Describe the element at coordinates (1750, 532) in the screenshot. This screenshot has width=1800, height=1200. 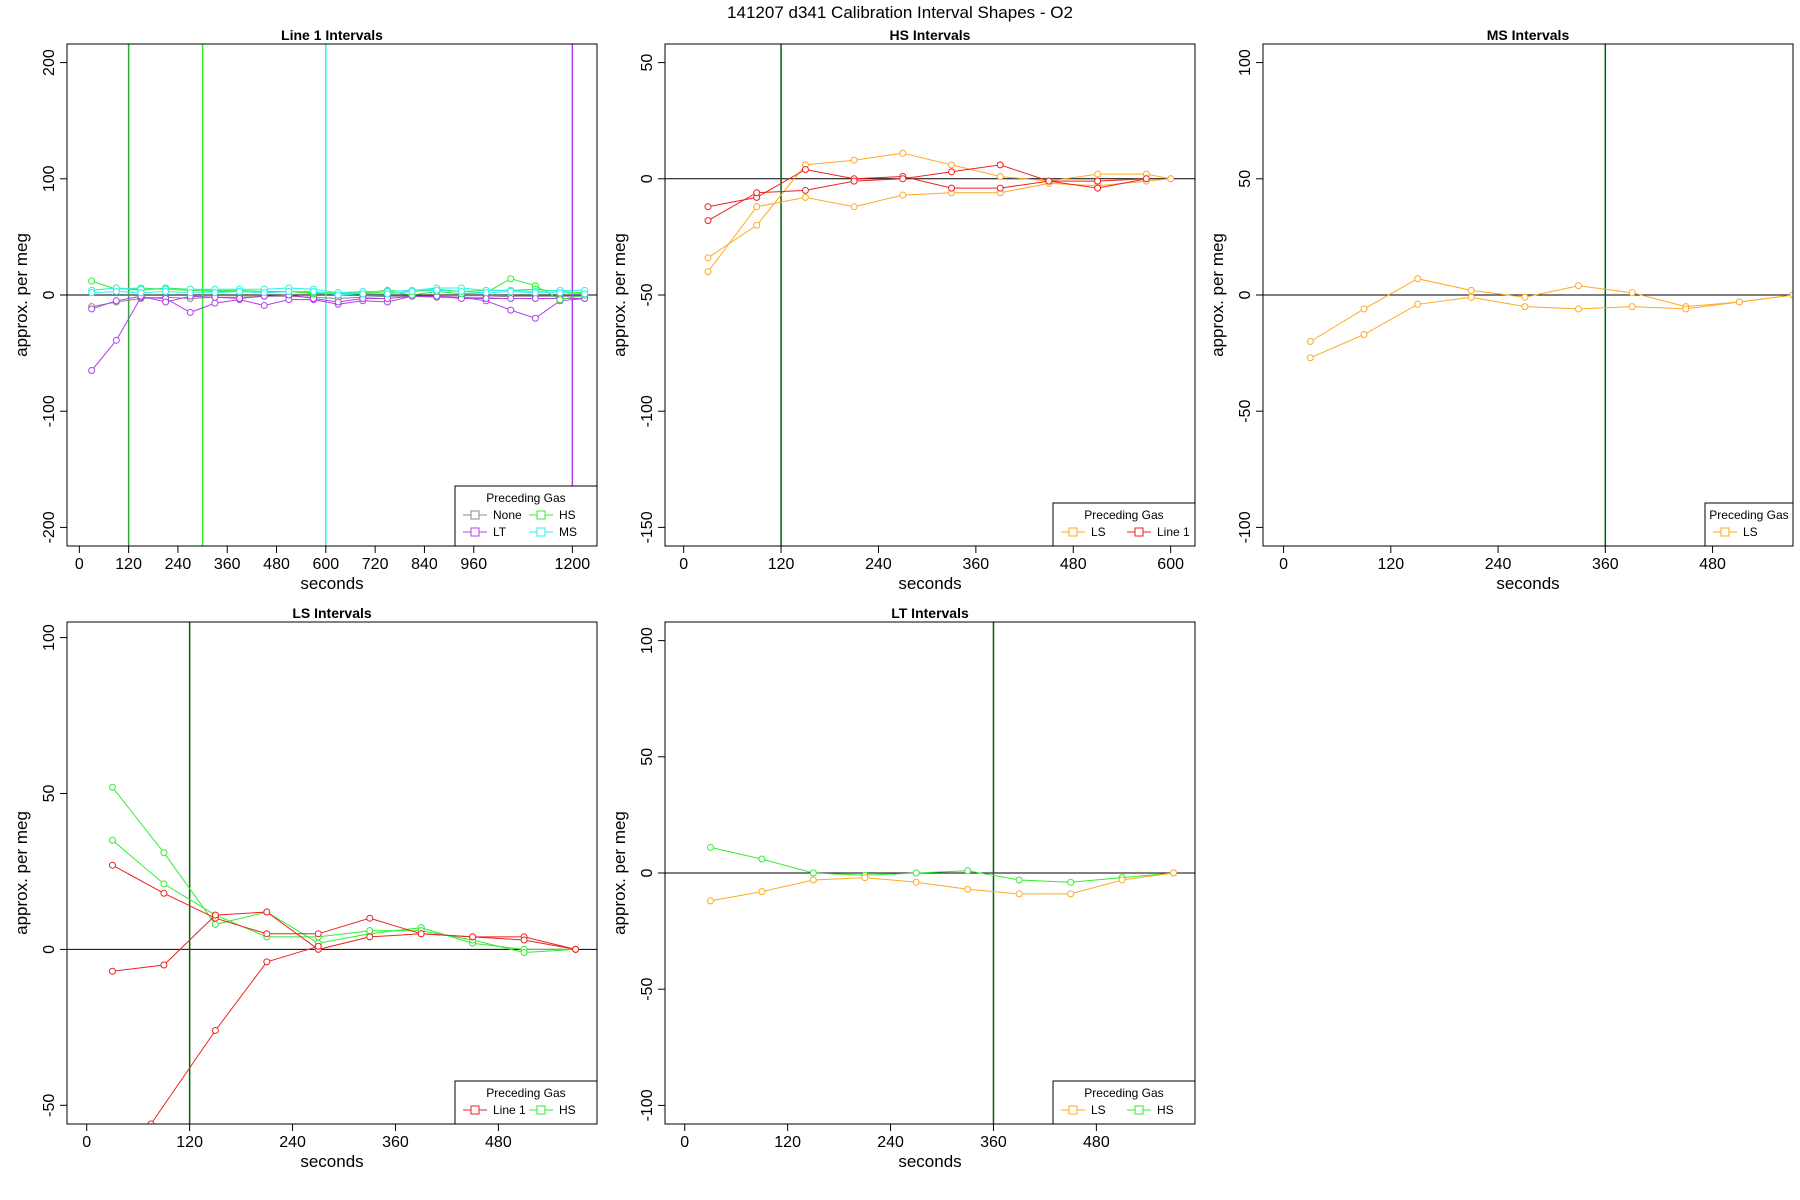
I see `legend-label: LS` at that location.